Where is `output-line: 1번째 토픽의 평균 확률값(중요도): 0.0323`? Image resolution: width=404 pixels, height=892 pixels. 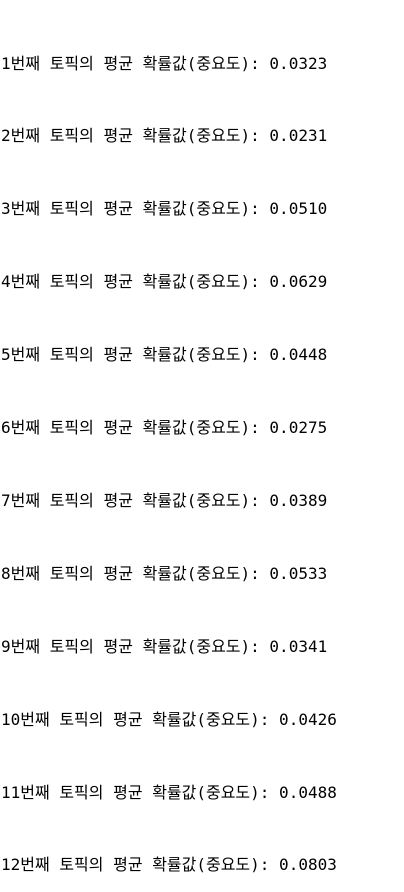
output-line: 1번째 토픽의 평균 확률값(중요도): 0.0323 is located at coordinates (164, 63).